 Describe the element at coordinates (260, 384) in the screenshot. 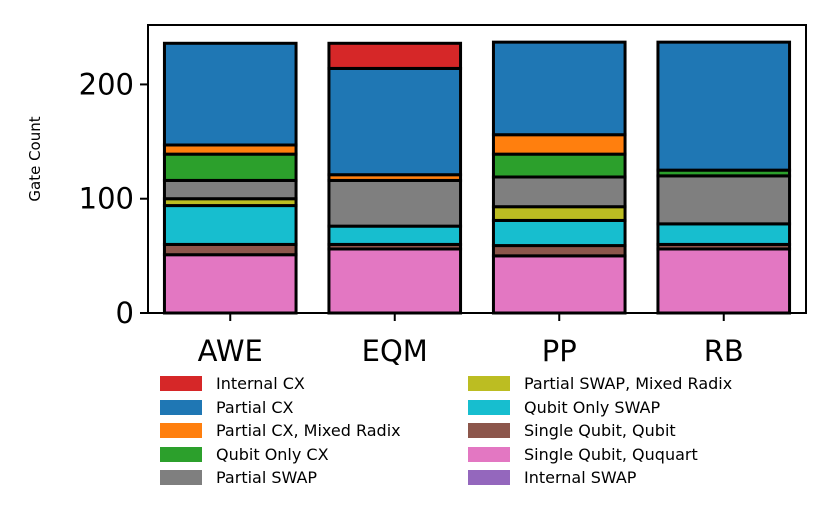

I see `legend-label: Internal CX` at that location.